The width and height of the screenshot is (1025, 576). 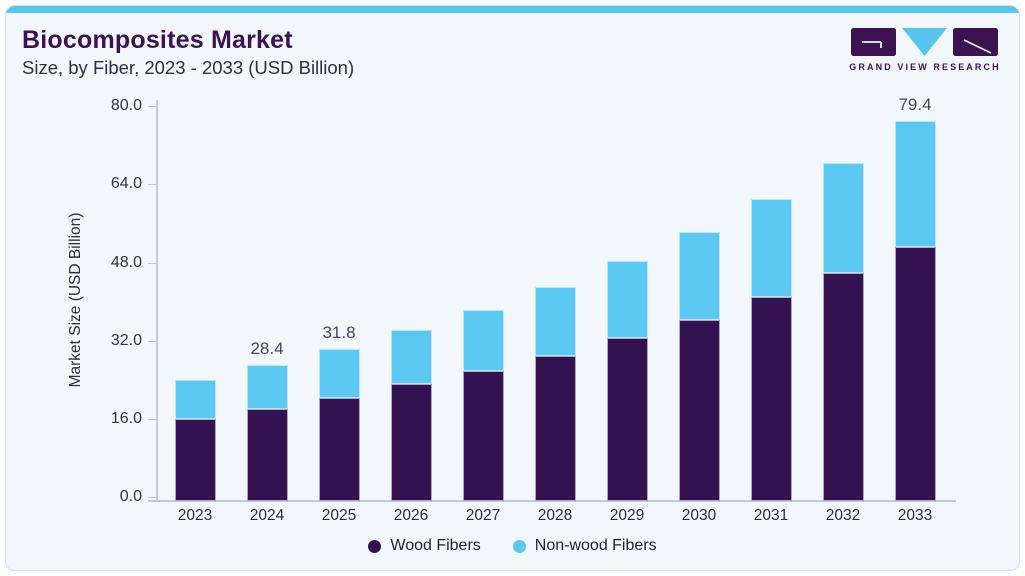 What do you see at coordinates (555, 515) in the screenshot?
I see `x-axis-label-2028: 2028` at bounding box center [555, 515].